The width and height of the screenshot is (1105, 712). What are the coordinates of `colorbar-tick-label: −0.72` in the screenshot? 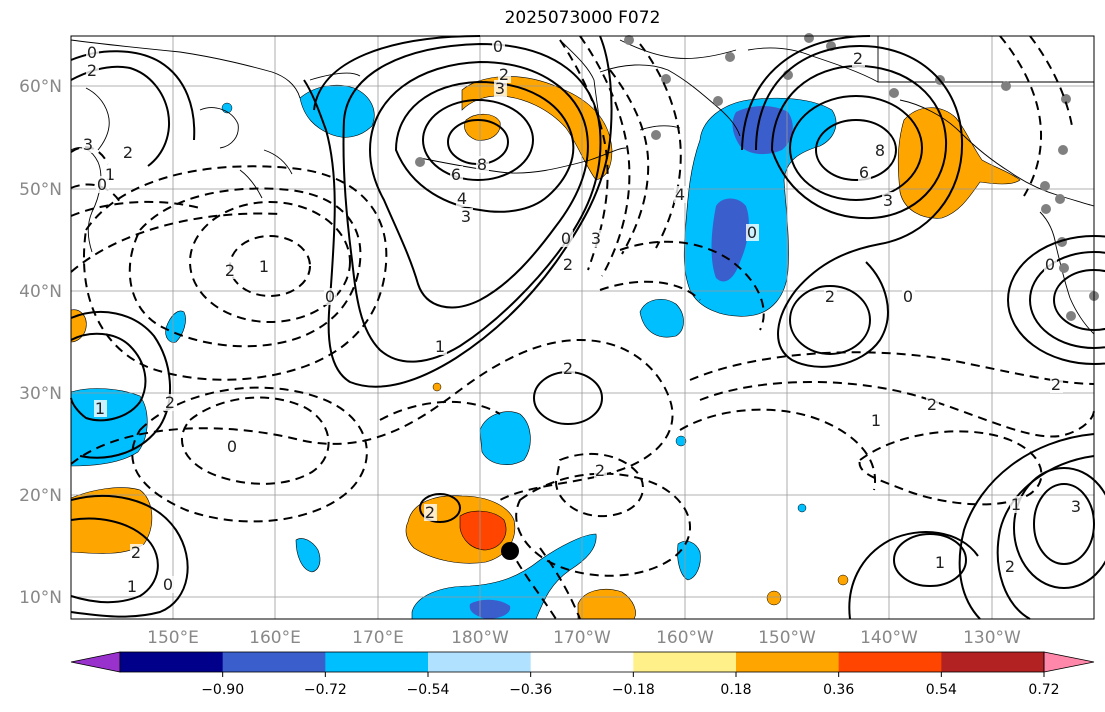 It's located at (325, 690).